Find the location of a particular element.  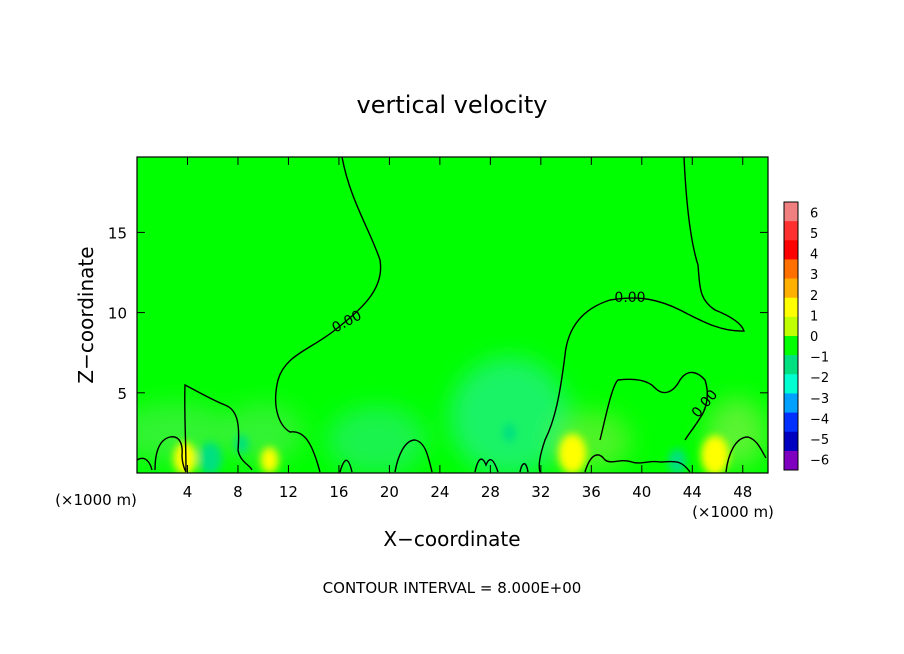

x-tick-label: 16 is located at coordinates (338, 492).